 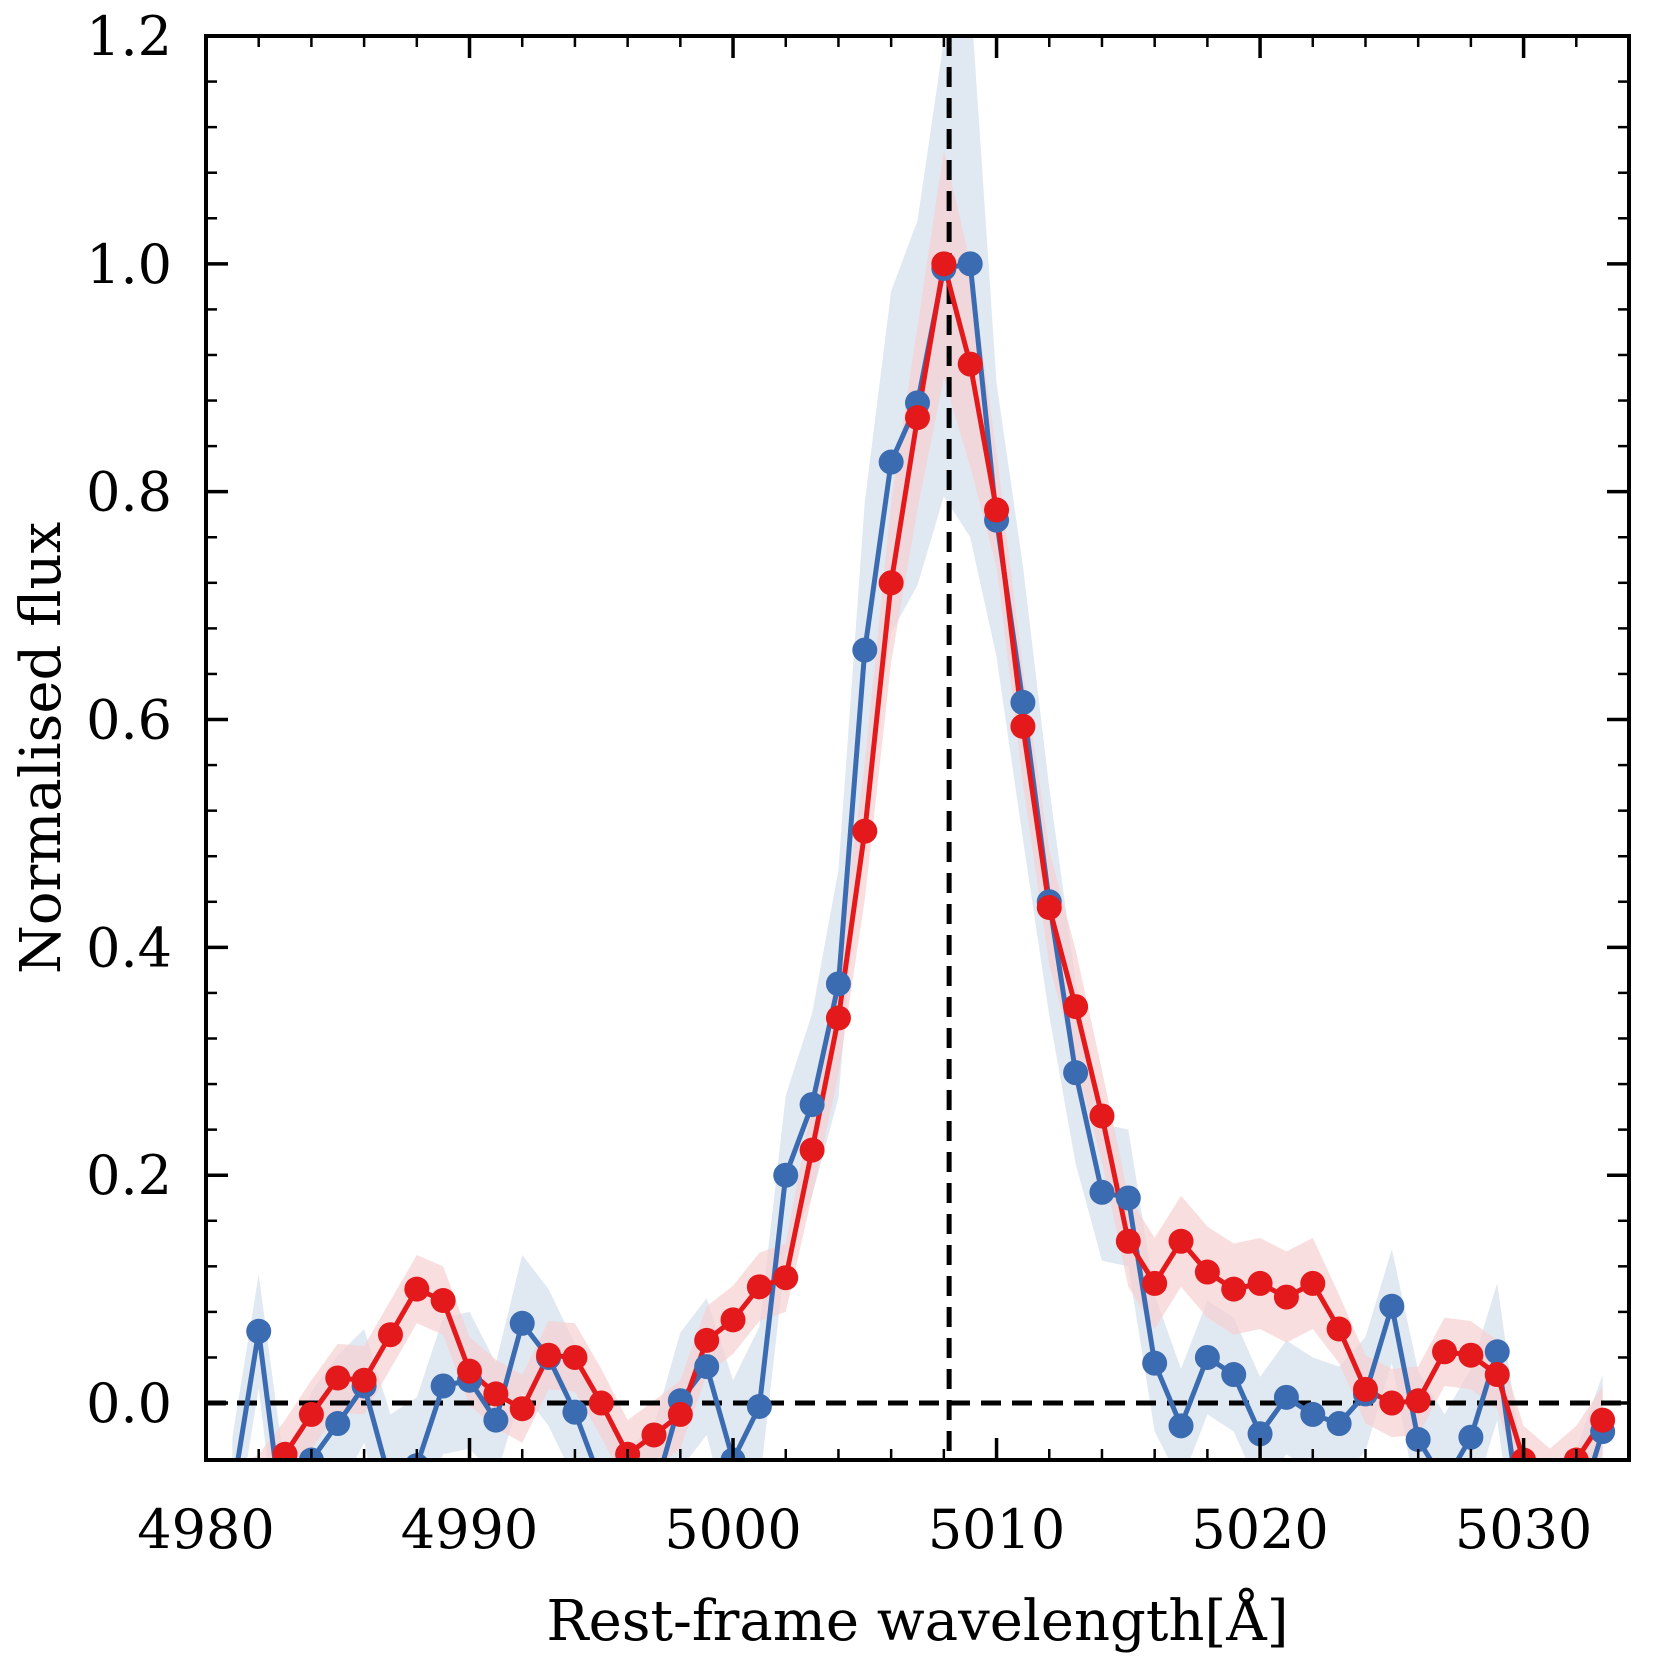 I want to click on x-tick-label: 5020, so click(x=1259, y=1529).